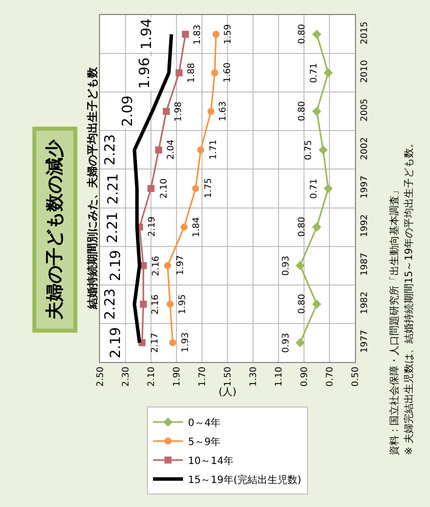 The width and height of the screenshot is (430, 507). Describe the element at coordinates (394, 321) in the screenshot. I see `text: 資料：国立社会保障・人口問題研究所「出生動向基本調査」` at that location.